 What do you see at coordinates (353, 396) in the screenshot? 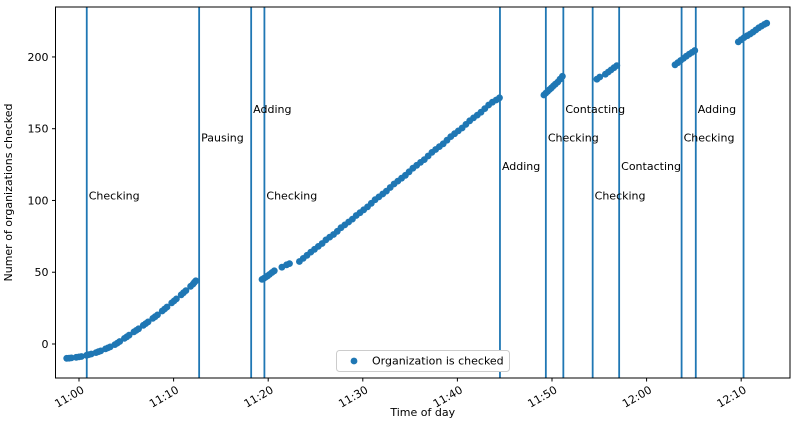
I see `x-tick-label: 11:30` at bounding box center [353, 396].